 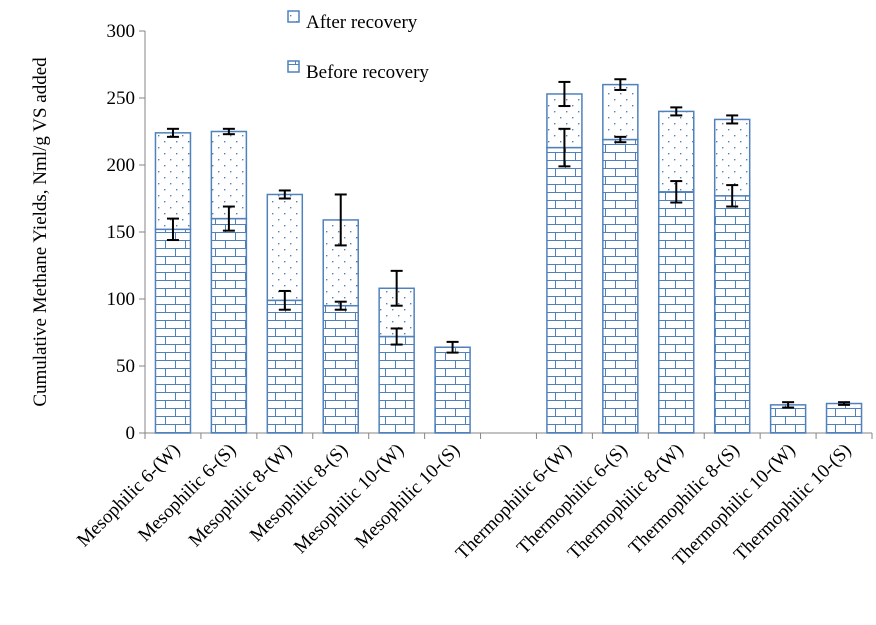 I want to click on x-tick-label: Mesophilic 8-(W), so click(x=240, y=495).